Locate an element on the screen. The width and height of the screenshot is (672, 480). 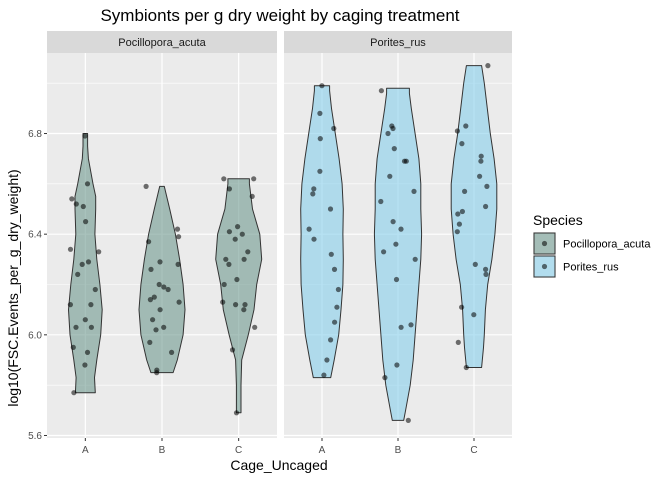
legend-label: Porites_rus is located at coordinates (591, 268).